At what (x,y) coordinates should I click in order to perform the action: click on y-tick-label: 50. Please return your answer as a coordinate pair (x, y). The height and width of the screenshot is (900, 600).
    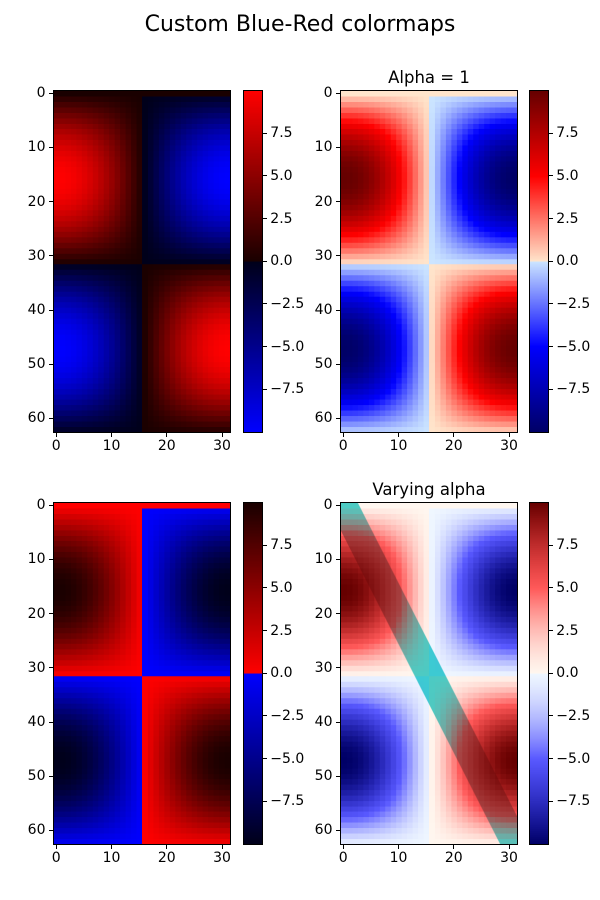
    Looking at the image, I should click on (36, 364).